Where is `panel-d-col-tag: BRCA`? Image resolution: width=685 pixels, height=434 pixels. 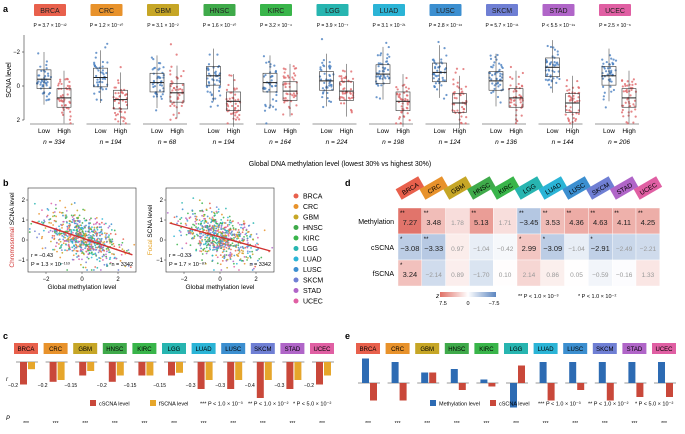 panel-d-col-tag: BRCA is located at coordinates (410, 188).